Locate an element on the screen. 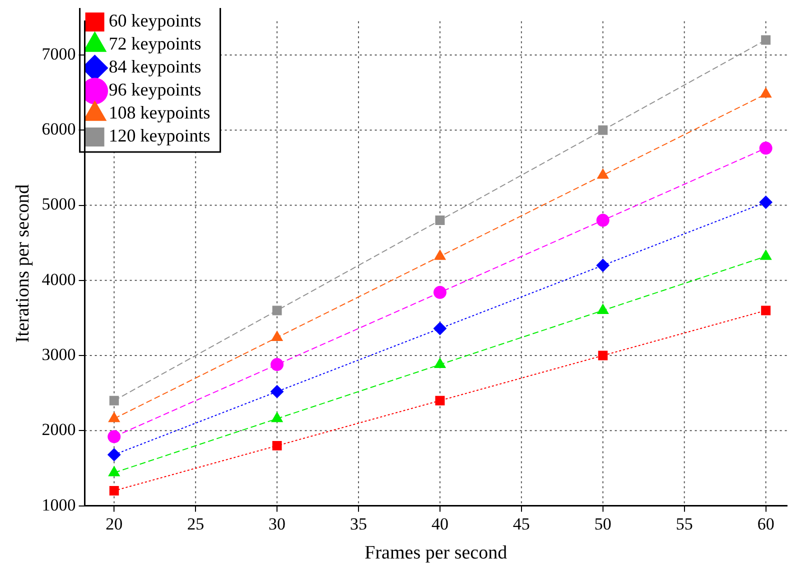  legend-label: 120 keypoints is located at coordinates (159, 136).